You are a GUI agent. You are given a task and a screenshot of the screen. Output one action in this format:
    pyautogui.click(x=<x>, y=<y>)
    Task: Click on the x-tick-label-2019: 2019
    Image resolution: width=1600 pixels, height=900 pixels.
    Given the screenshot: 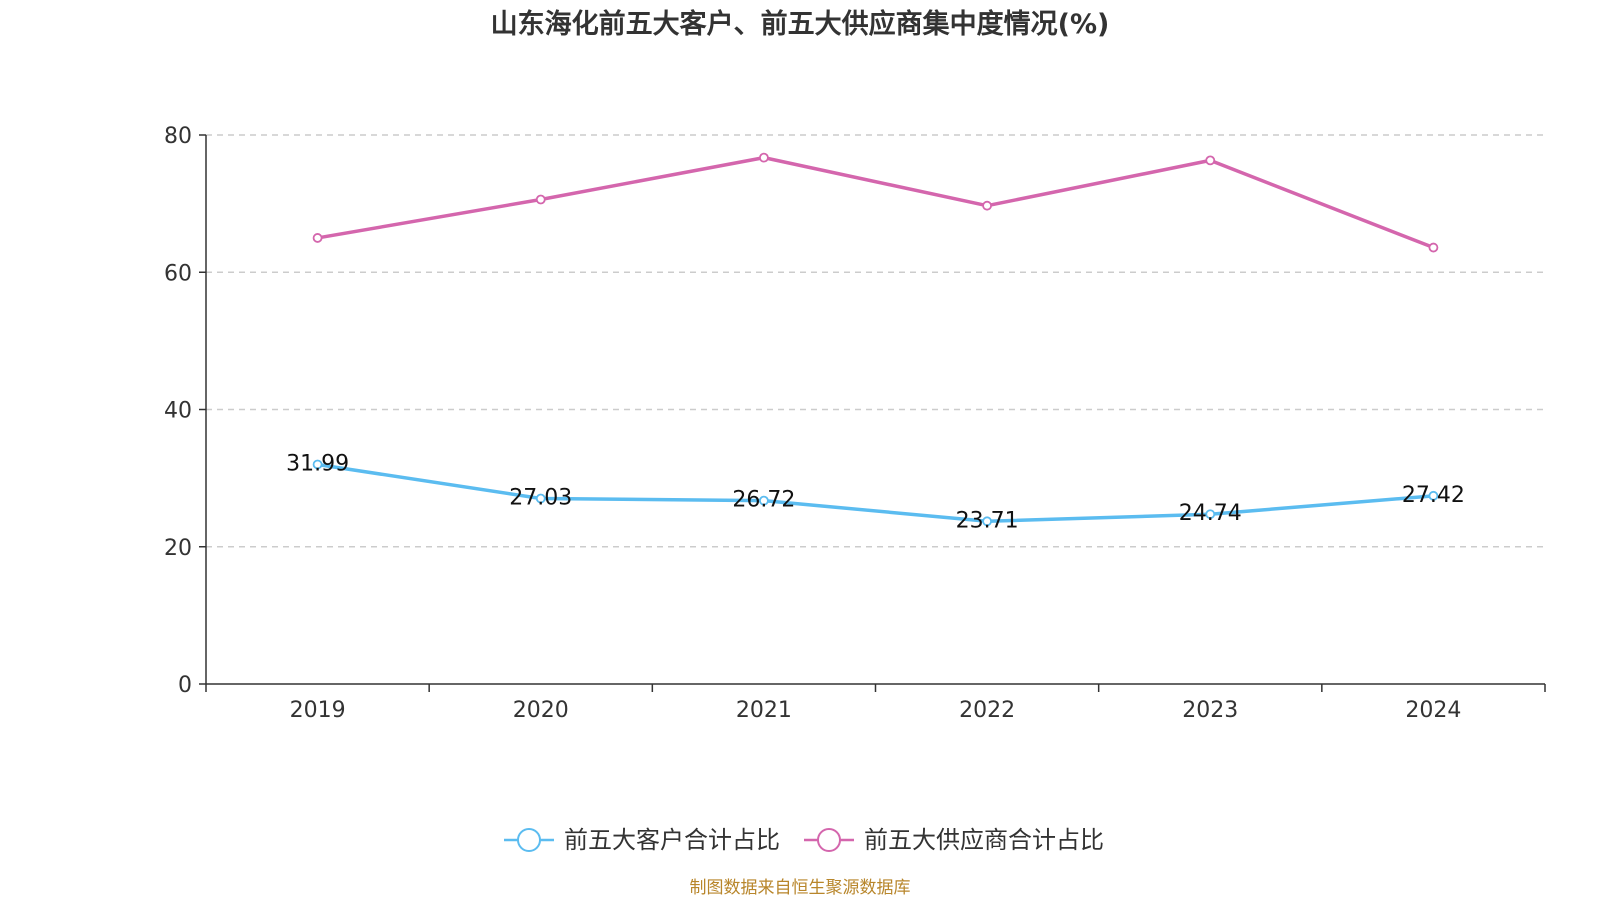 What is the action you would take?
    pyautogui.click(x=318, y=710)
    